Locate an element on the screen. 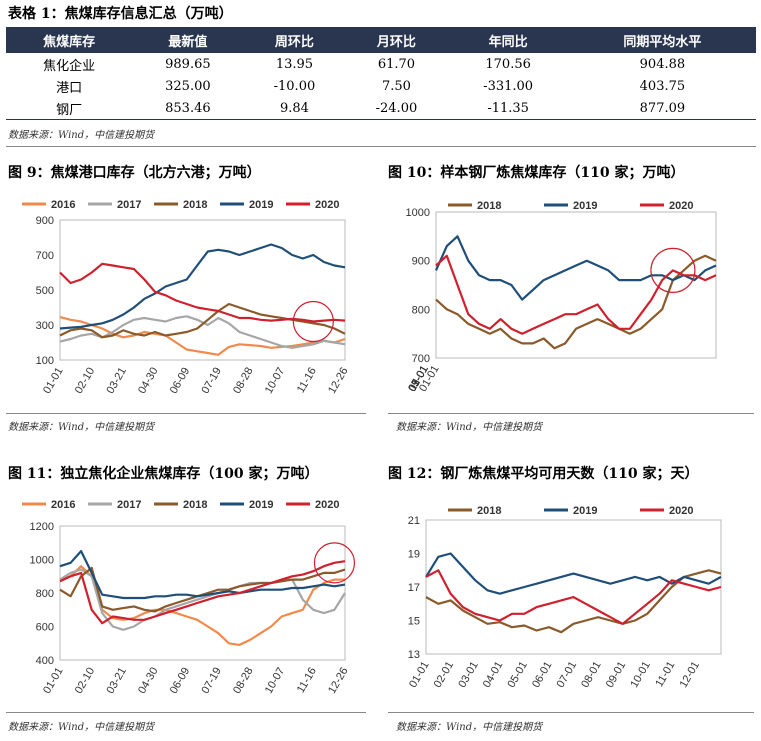 This screenshot has height=741, width=761. x-tick-label: 02-10 is located at coordinates (85, 681).